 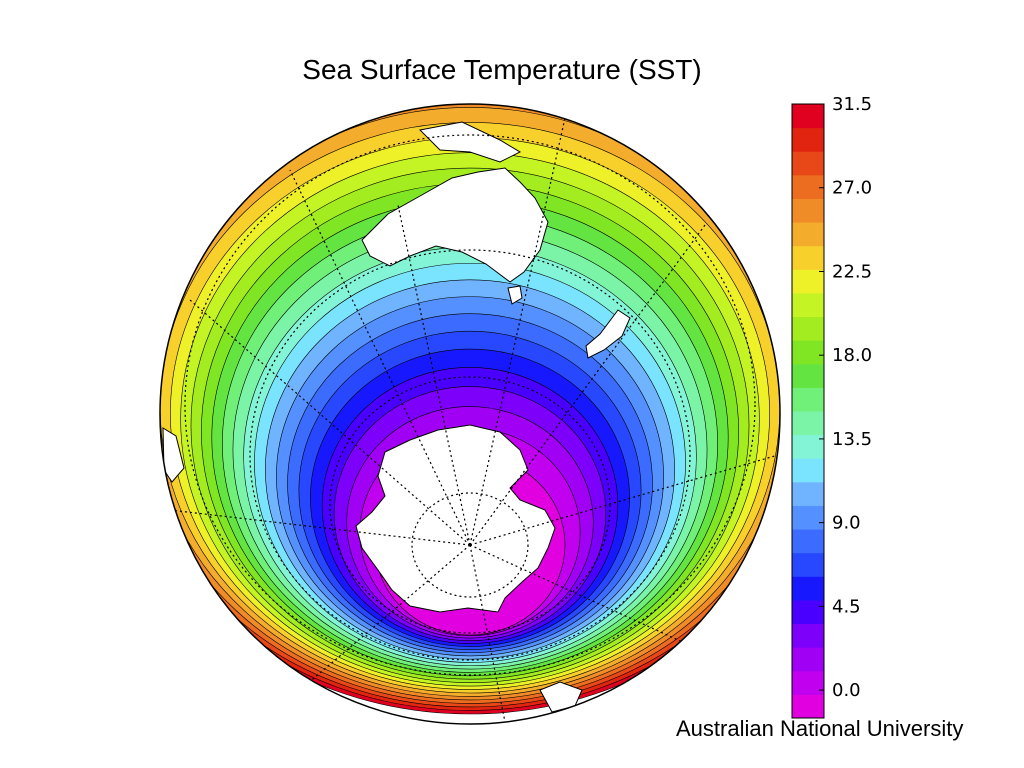 I want to click on new-zealand-landmass, so click(x=608, y=334).